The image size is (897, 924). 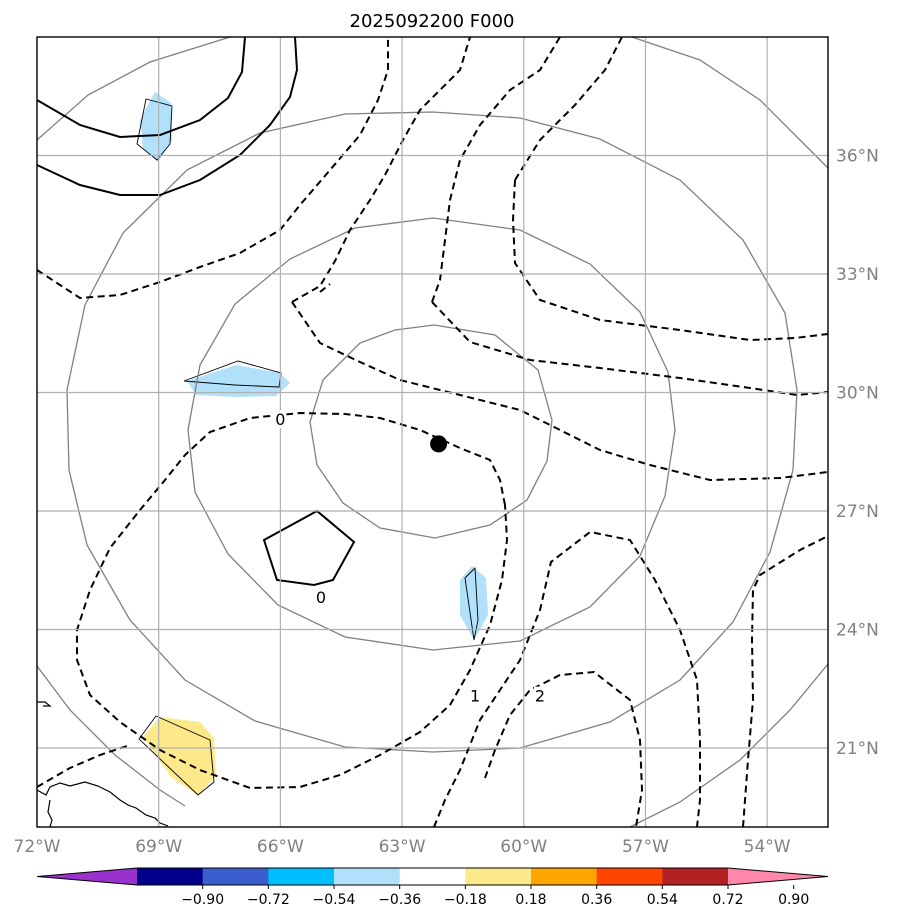 I want to click on colorbar-tick-label: −0.90, so click(x=202, y=900).